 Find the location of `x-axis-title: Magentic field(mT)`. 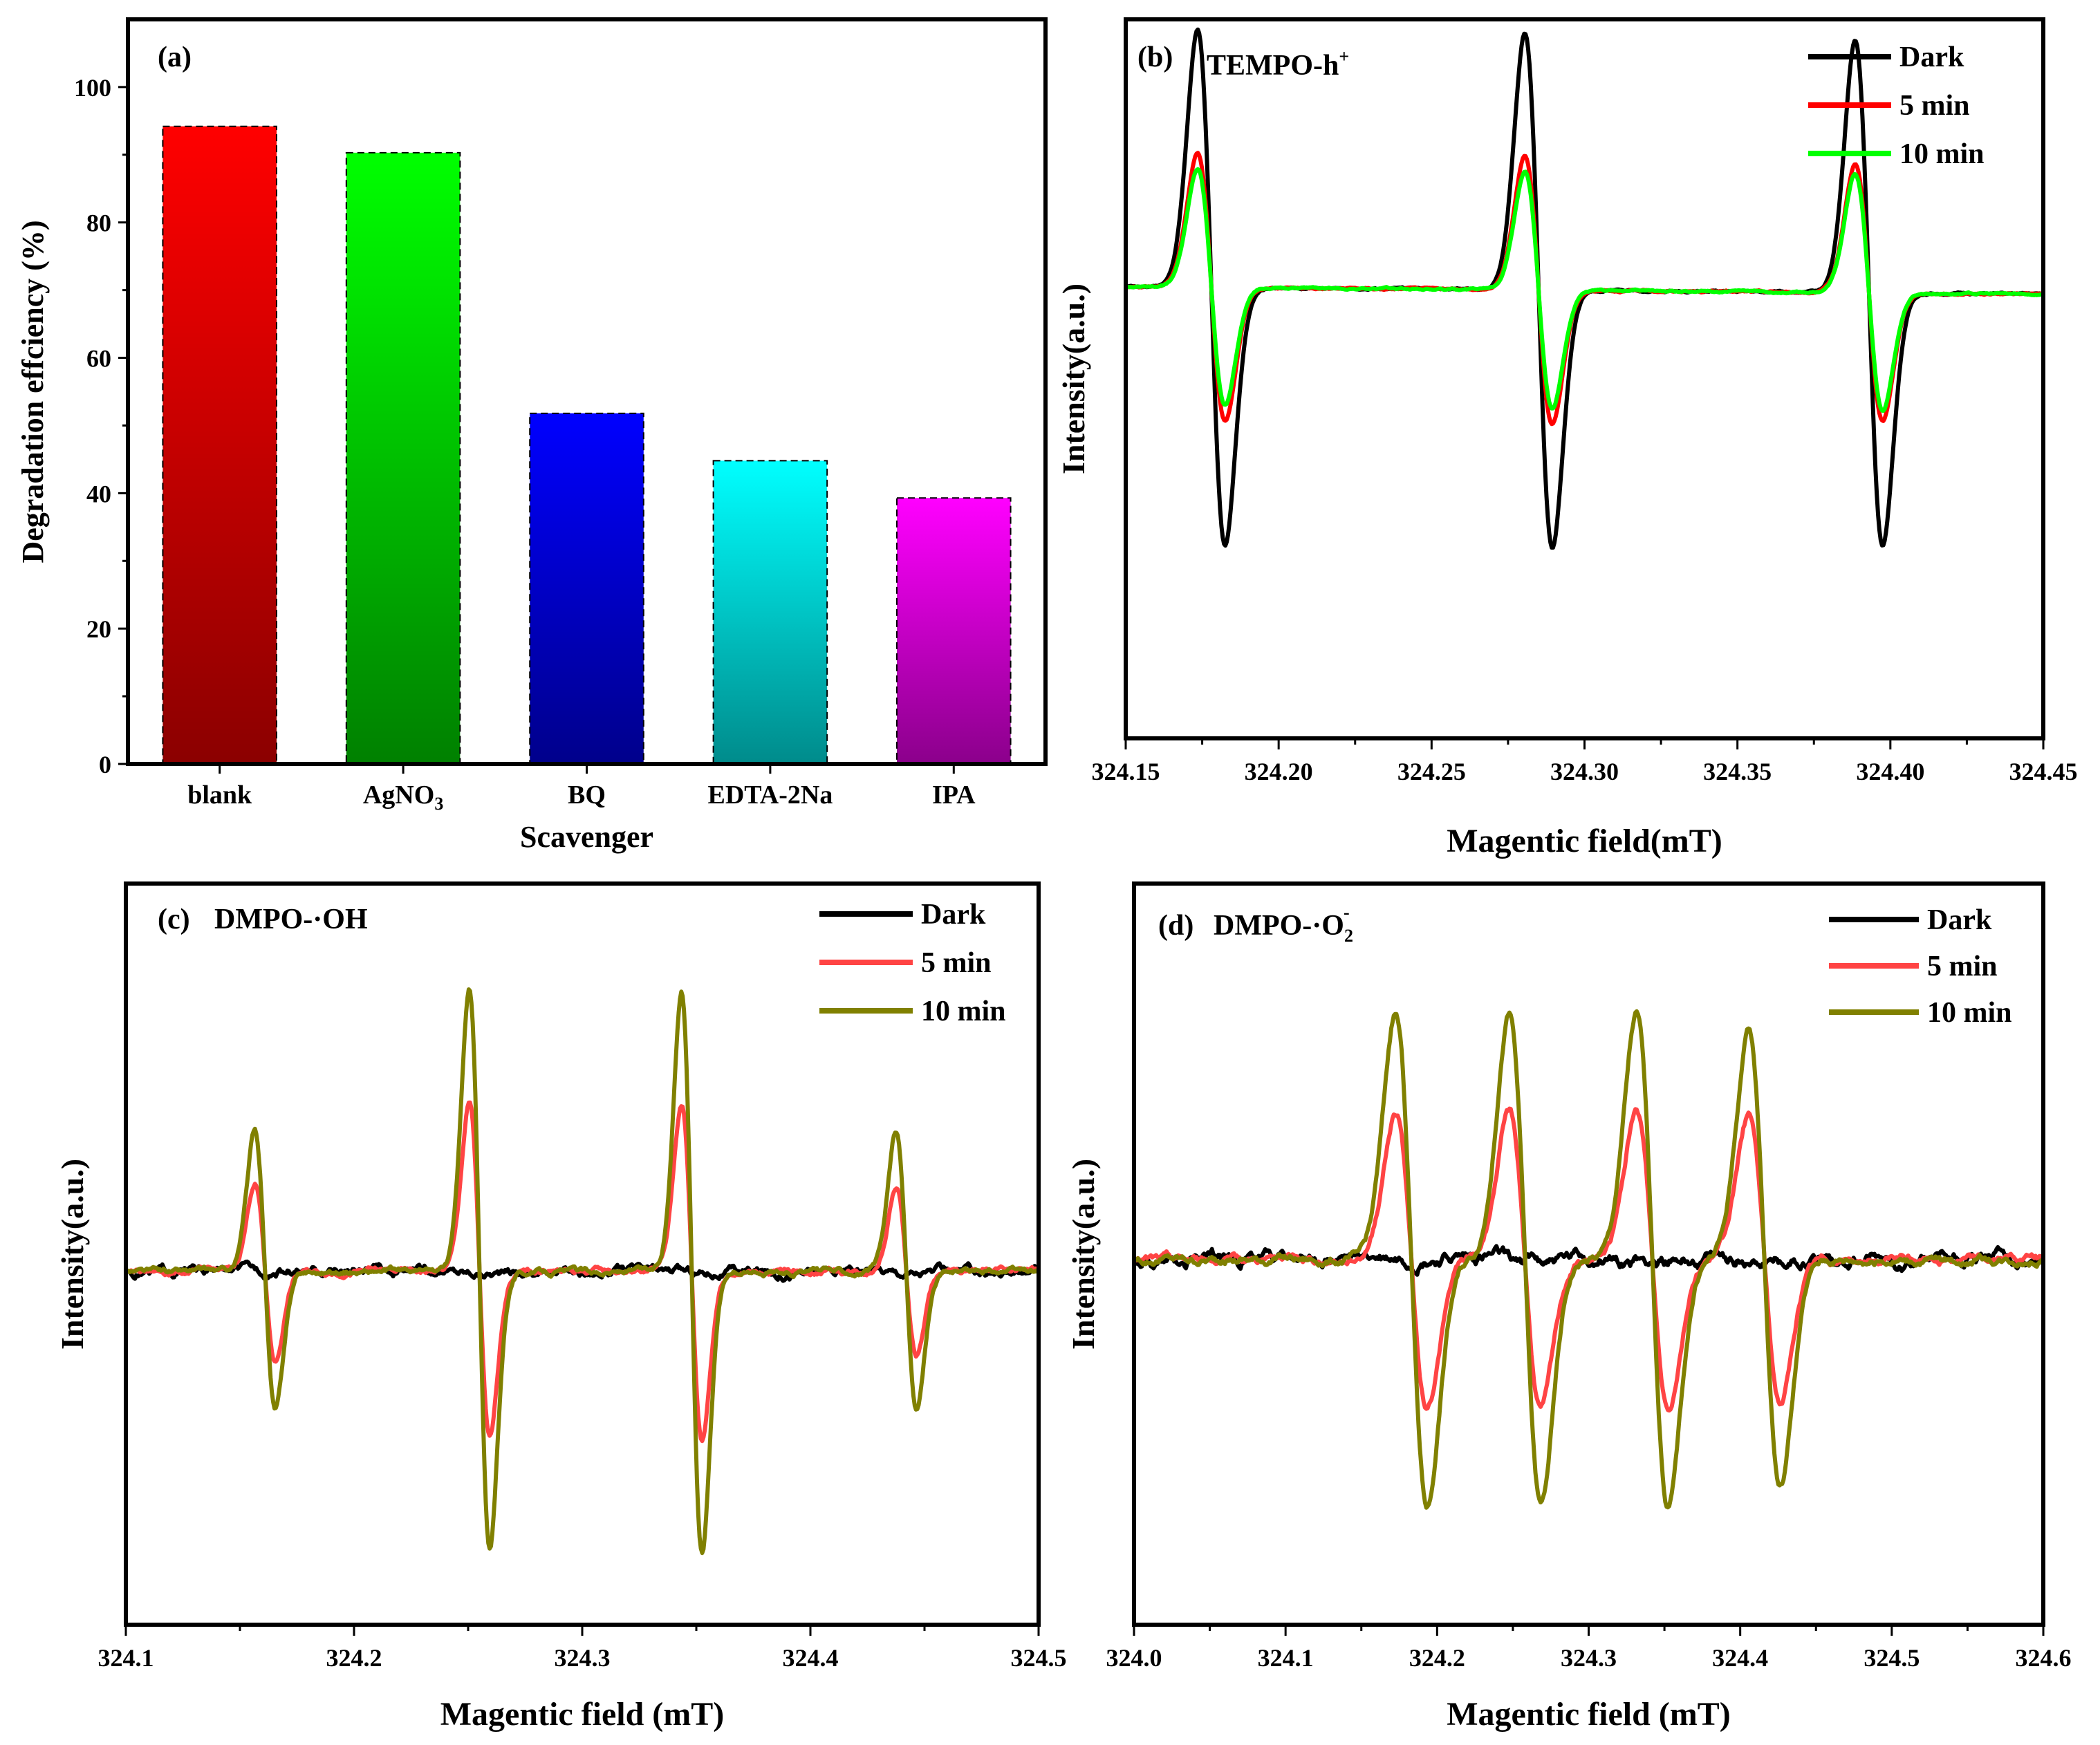

x-axis-title: Magentic field(mT) is located at coordinates (1585, 841).